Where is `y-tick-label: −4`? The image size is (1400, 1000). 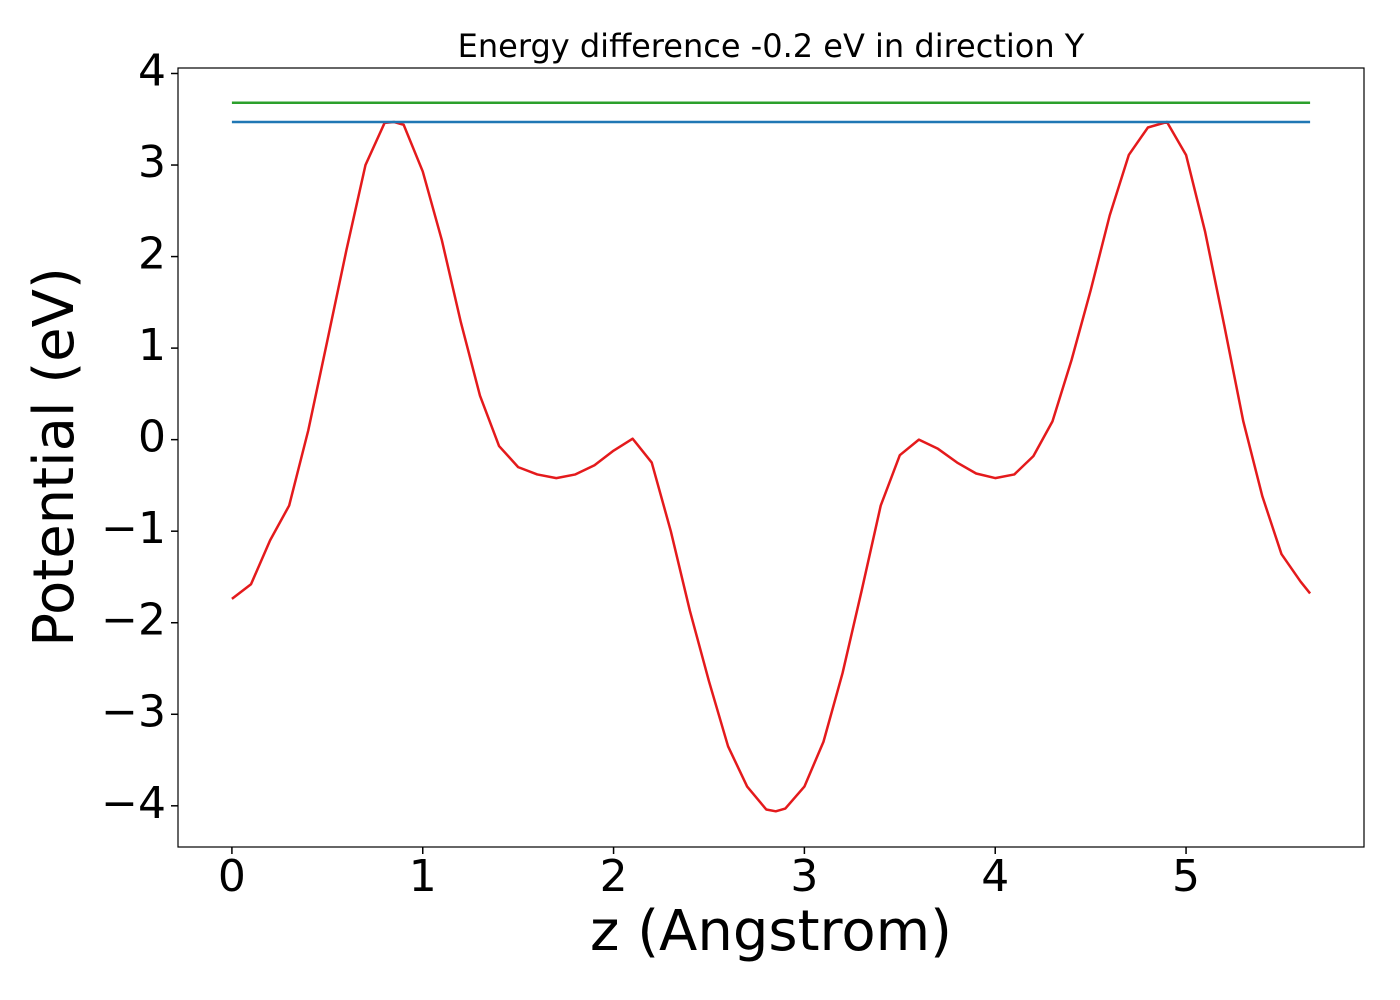 y-tick-label: −4 is located at coordinates (133, 803).